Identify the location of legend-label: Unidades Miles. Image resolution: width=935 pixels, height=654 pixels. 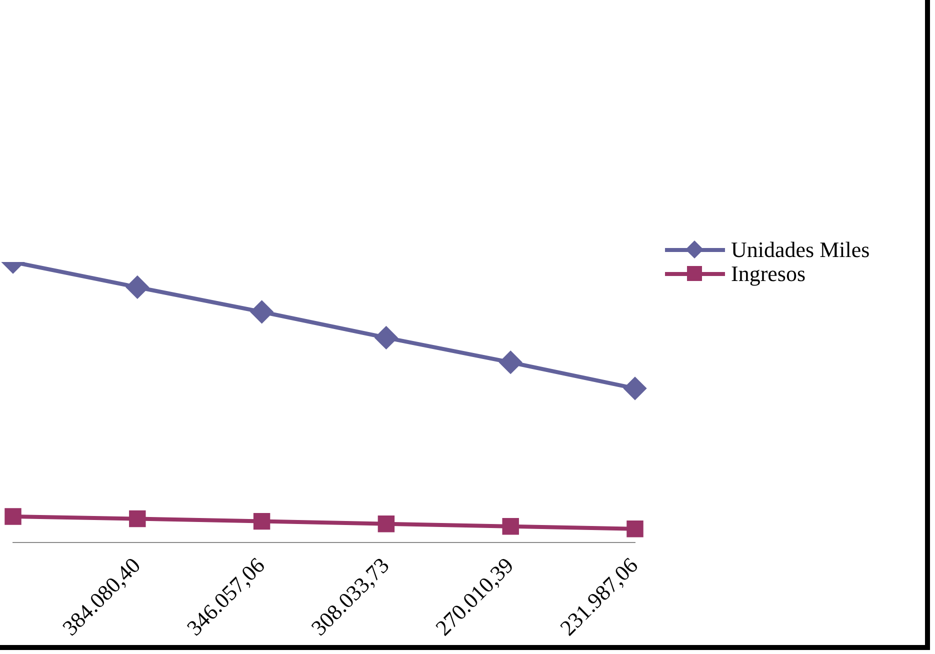
(801, 249).